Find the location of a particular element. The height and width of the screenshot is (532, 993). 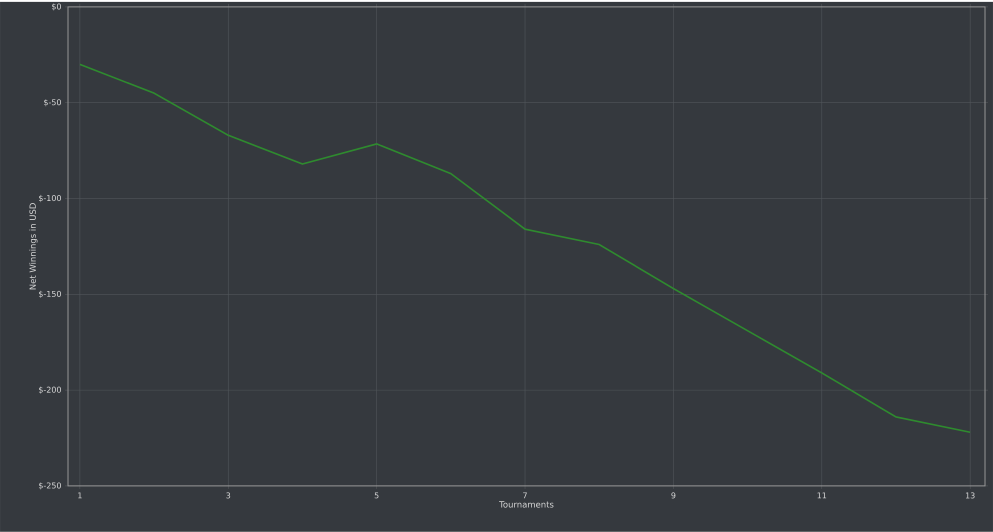

x-axis-title: Tournaments is located at coordinates (526, 504).